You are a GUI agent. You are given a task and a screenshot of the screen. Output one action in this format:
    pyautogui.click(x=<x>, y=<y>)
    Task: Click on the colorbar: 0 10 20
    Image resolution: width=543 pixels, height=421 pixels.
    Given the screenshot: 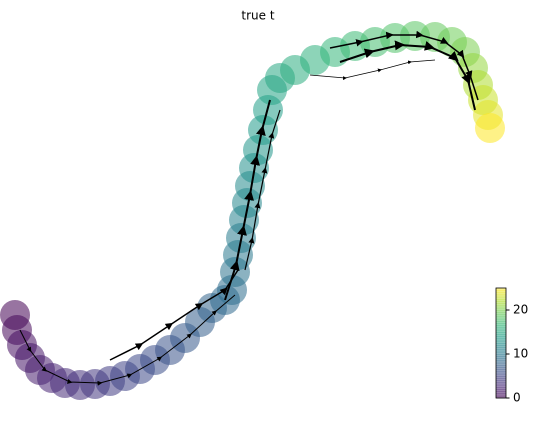 What is the action you would take?
    pyautogui.click(x=511, y=346)
    